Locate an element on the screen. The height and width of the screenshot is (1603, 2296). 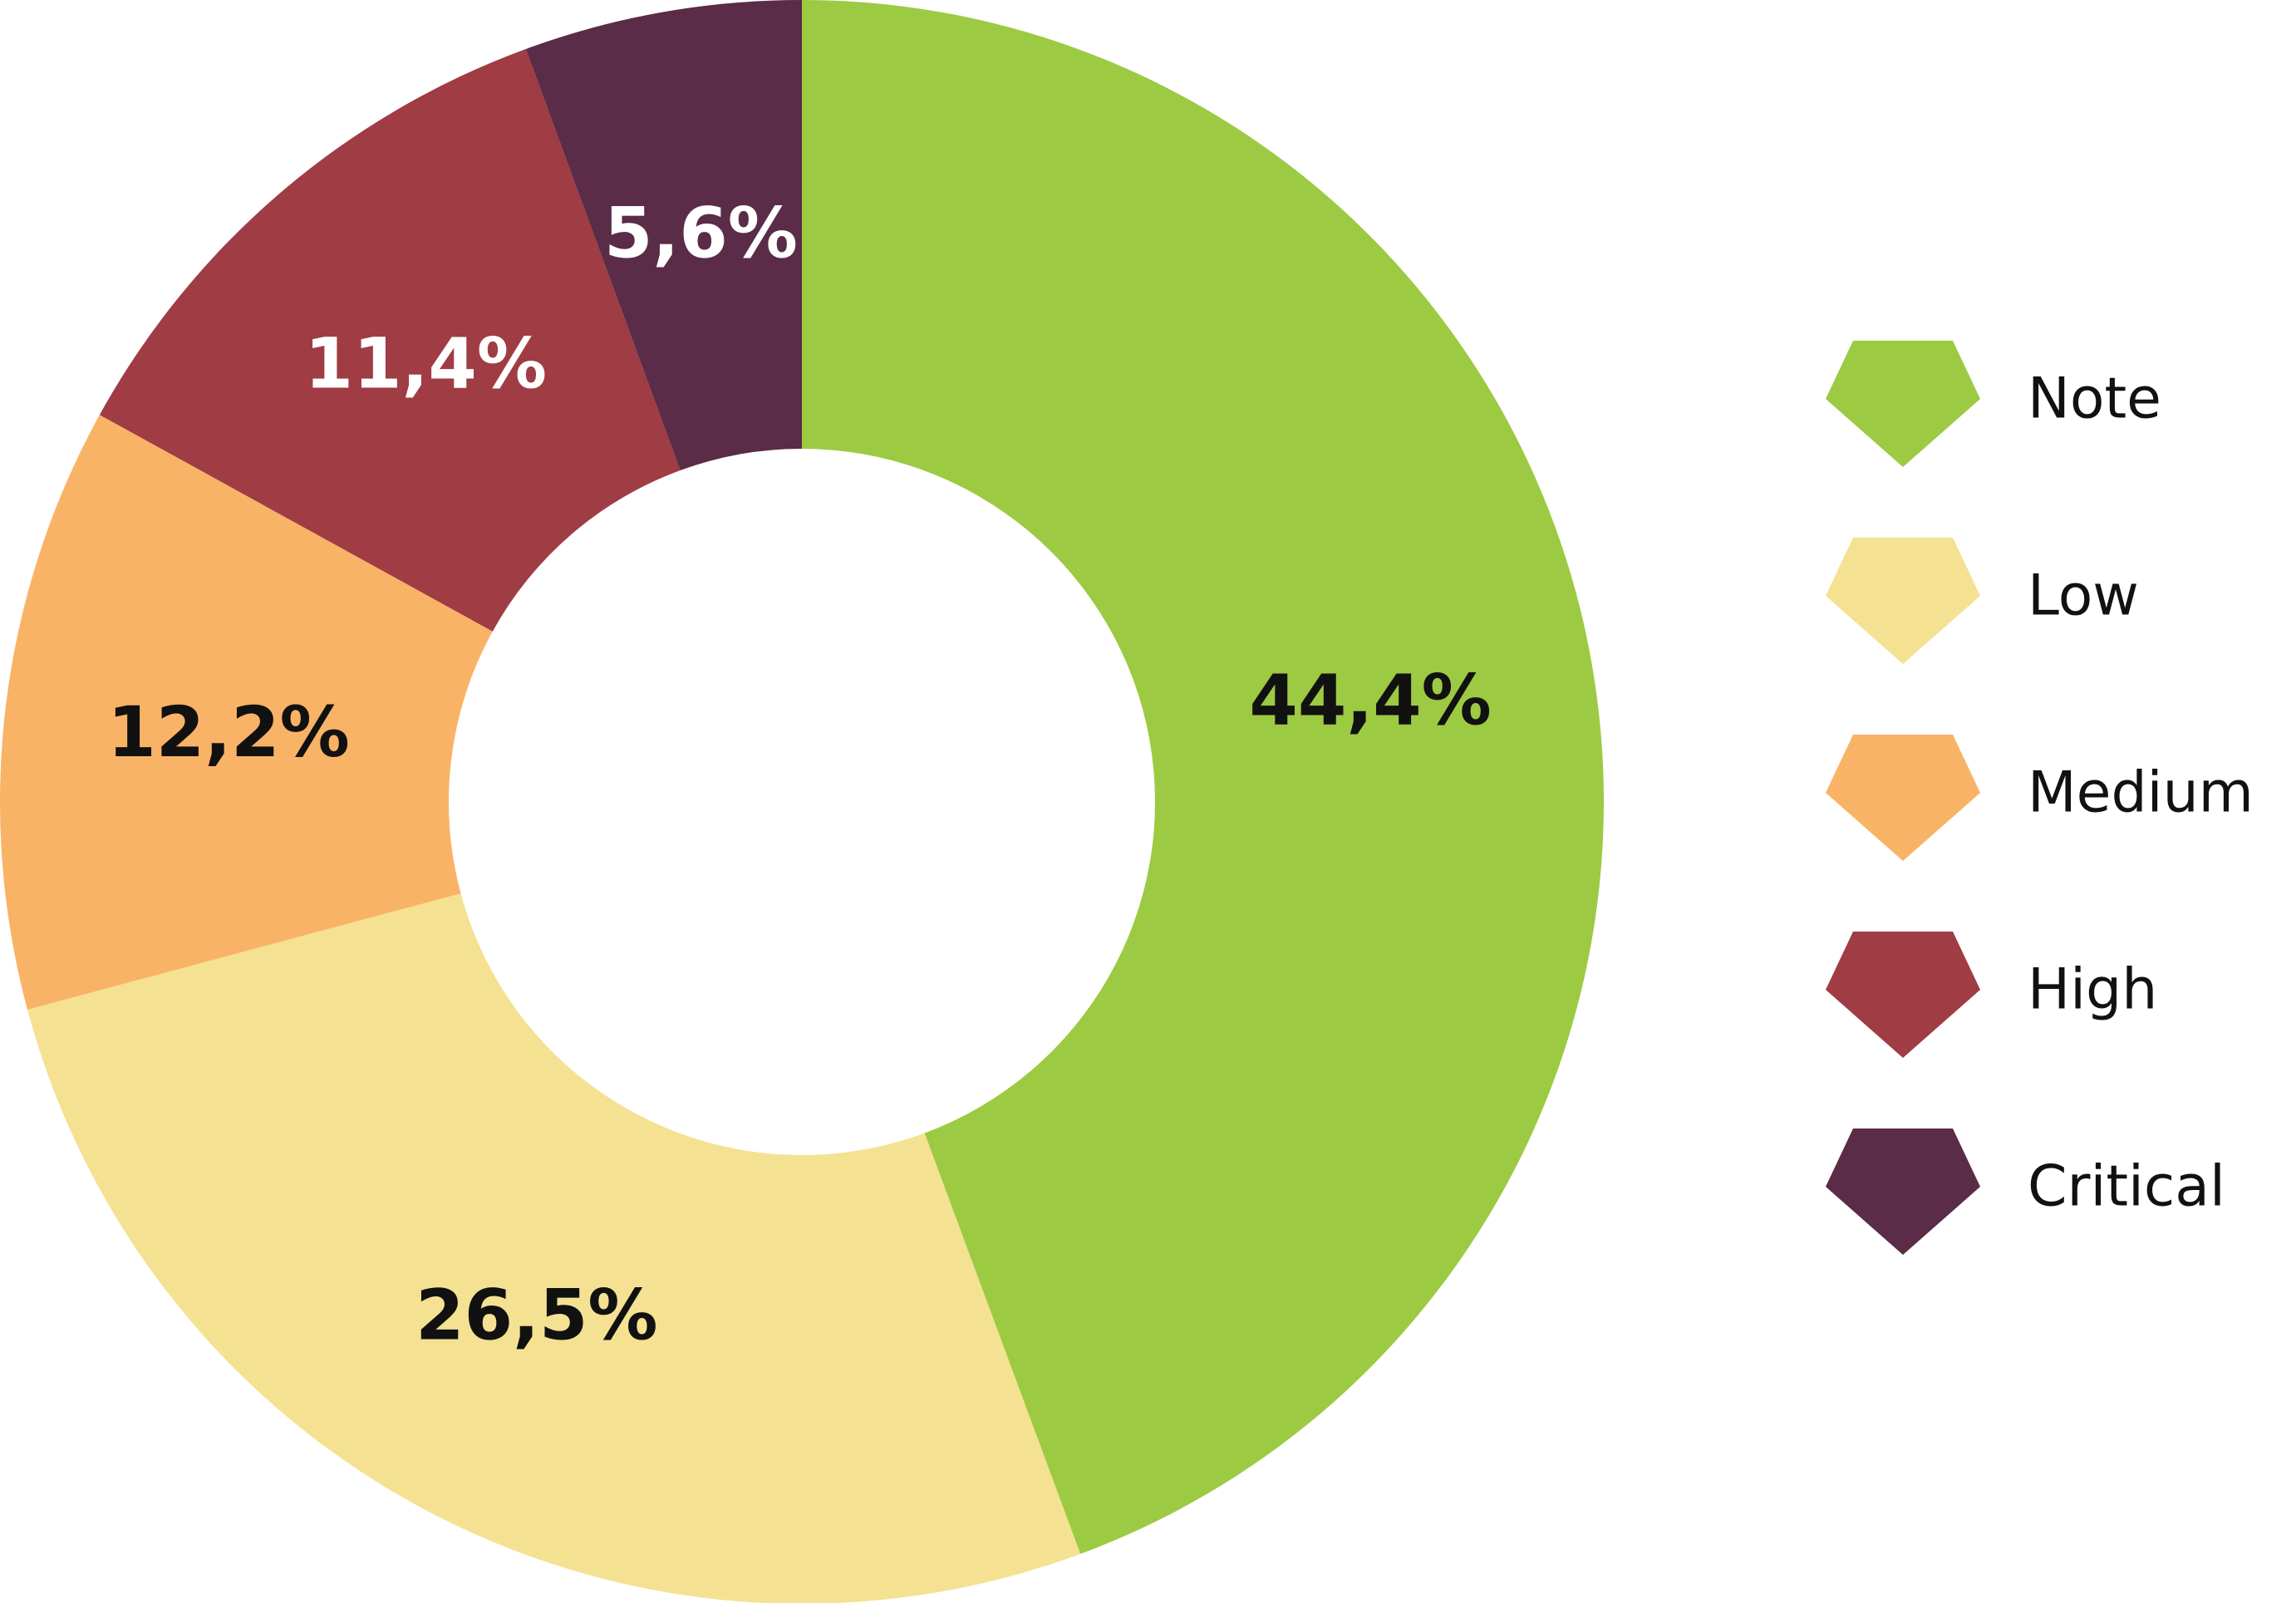
slice-label-high: 11,4% is located at coordinates (426, 364).